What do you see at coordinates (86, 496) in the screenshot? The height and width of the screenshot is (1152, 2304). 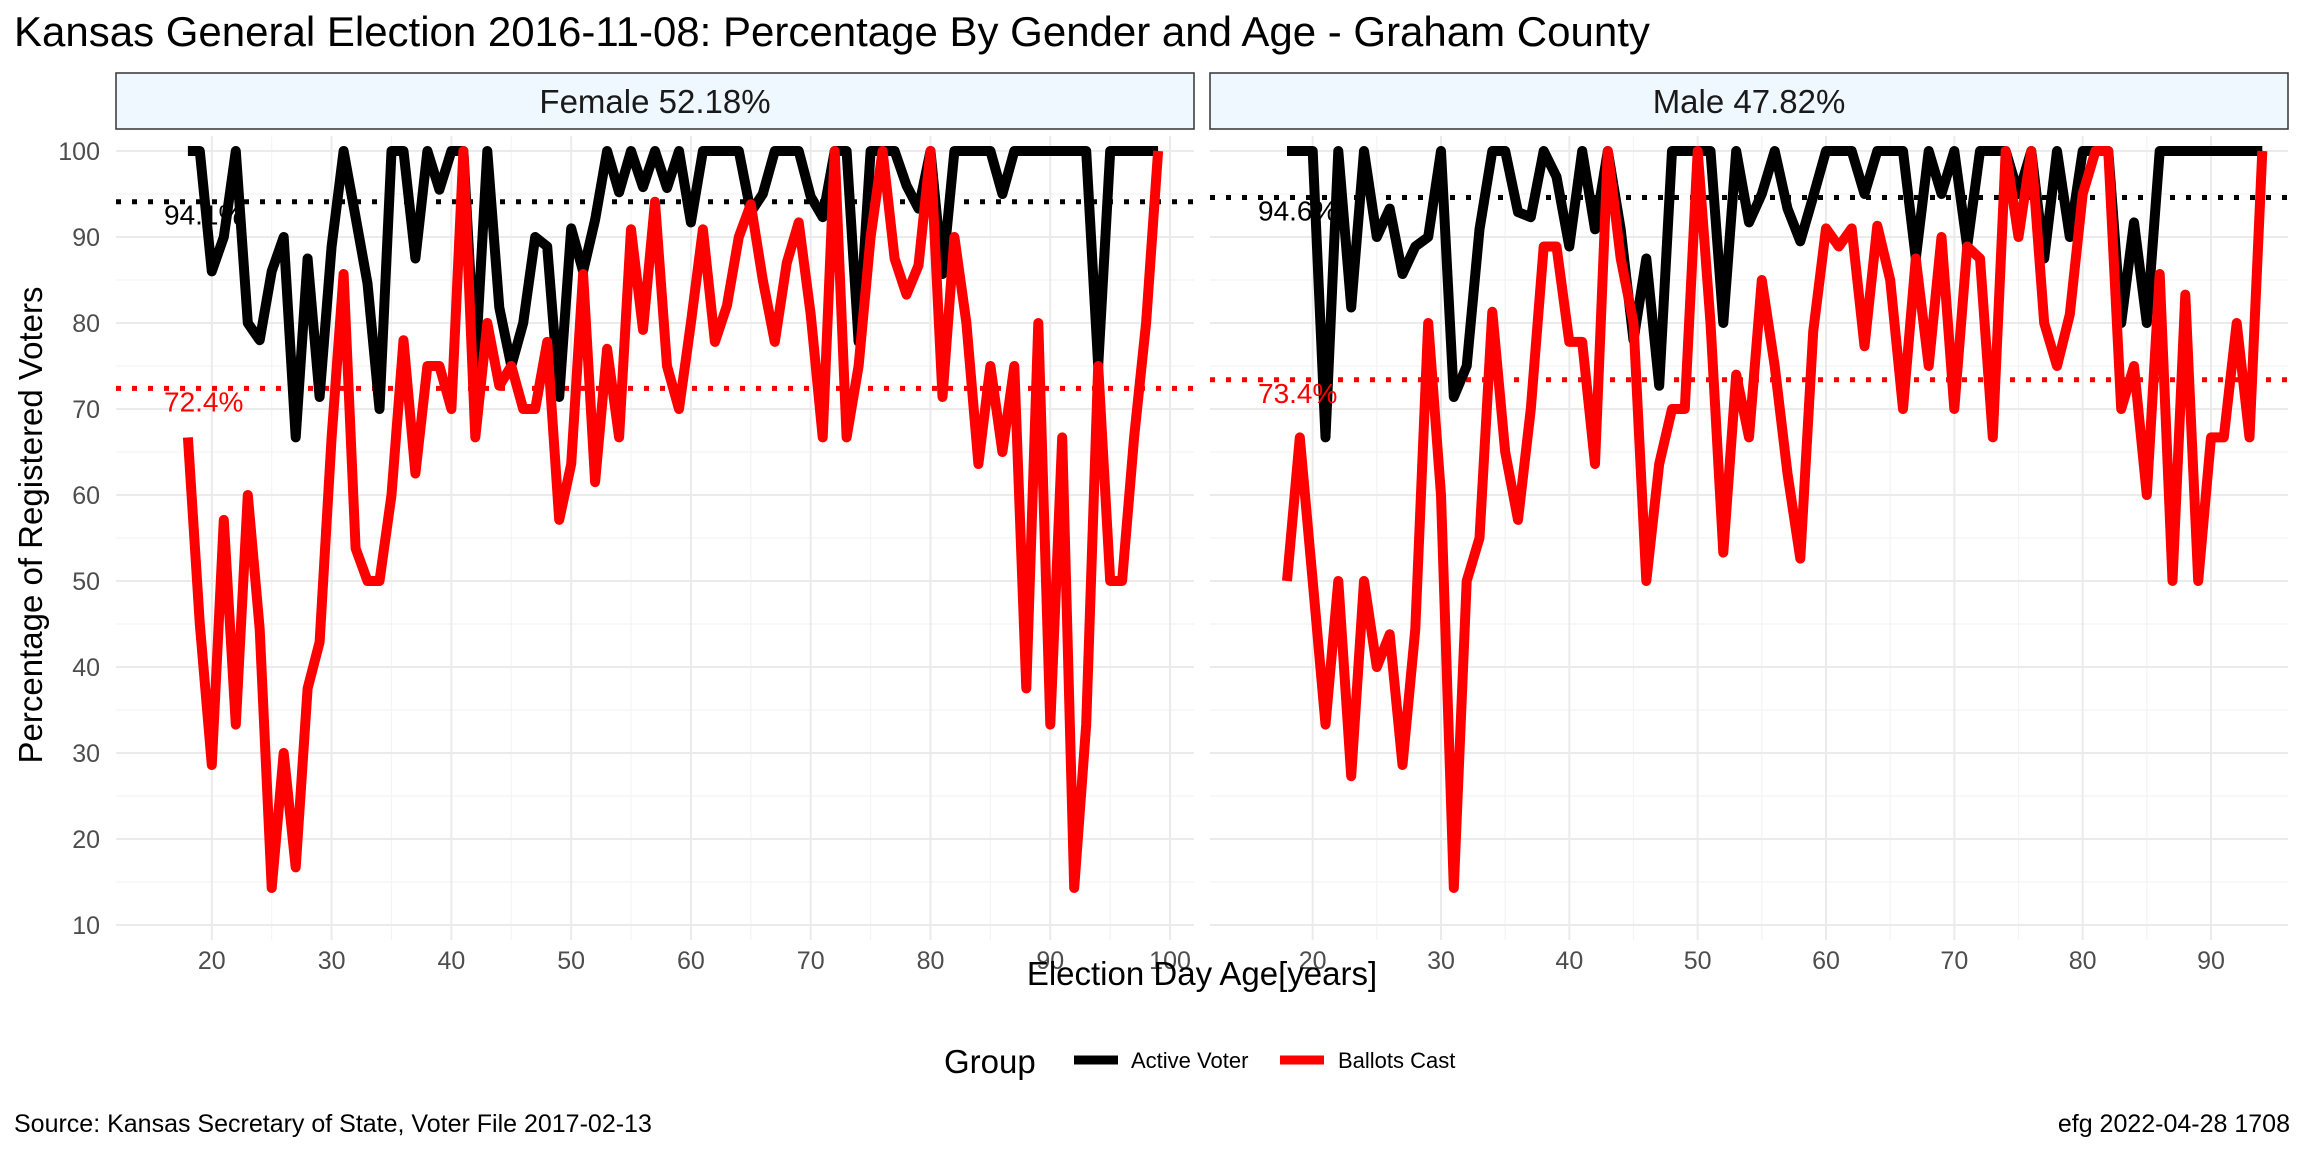 I see `y-tick-label: 60` at bounding box center [86, 496].